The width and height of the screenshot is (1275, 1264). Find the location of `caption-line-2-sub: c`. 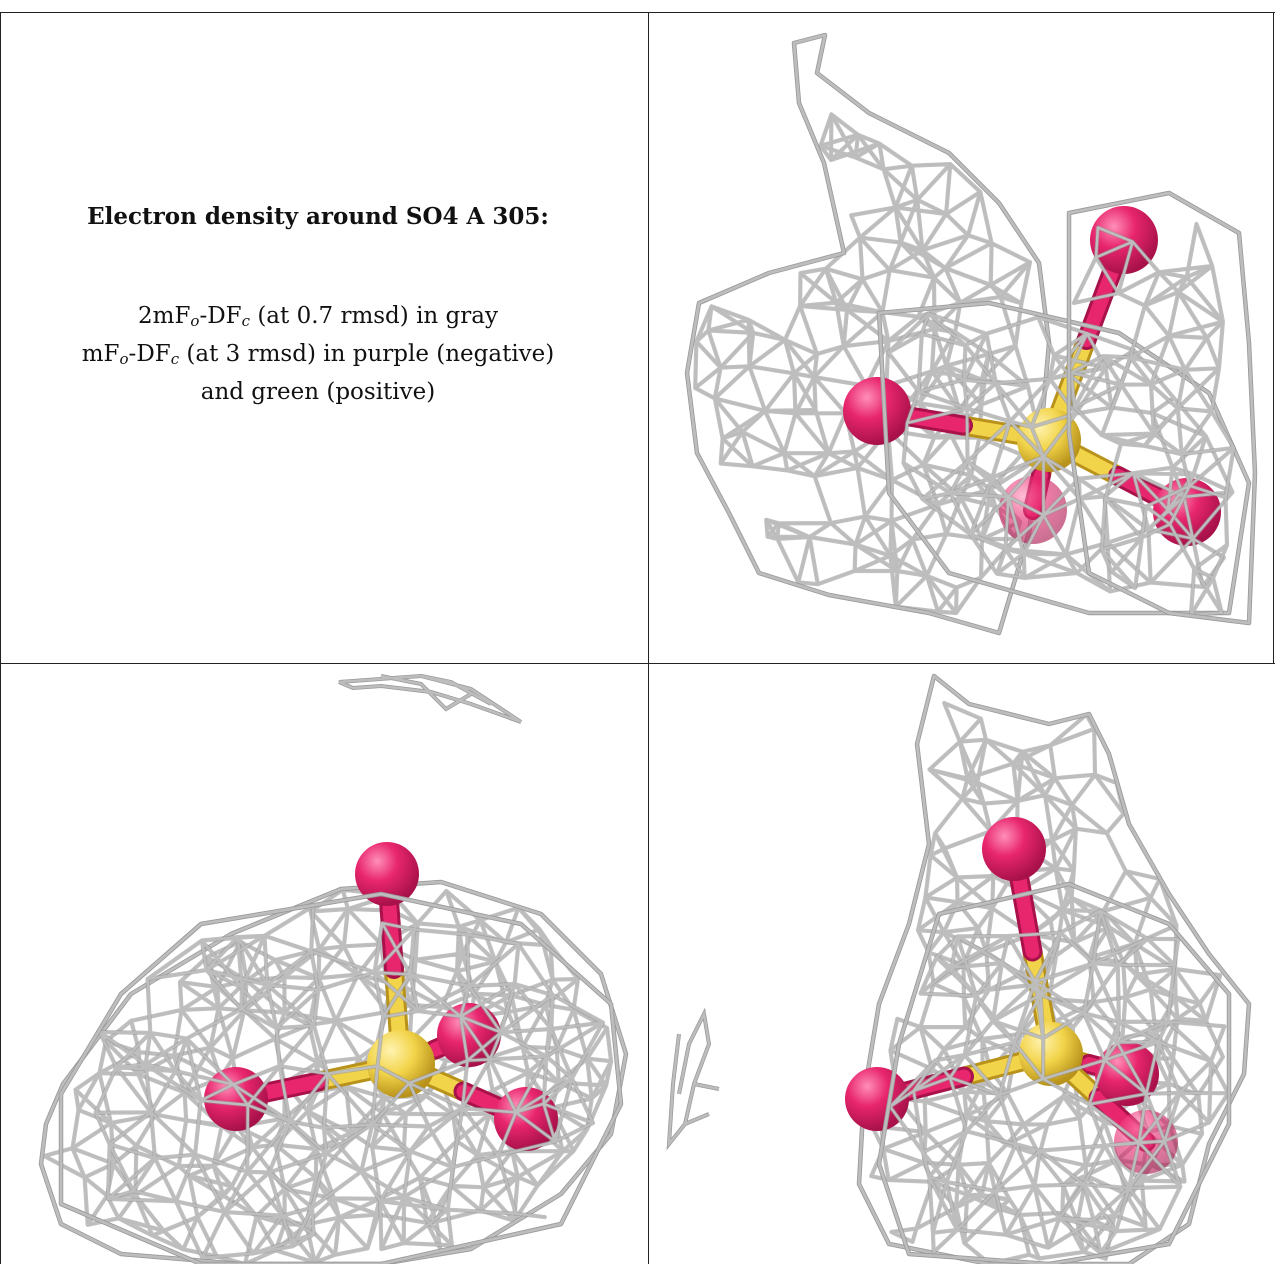

caption-line-2-sub: c is located at coordinates (175, 359).